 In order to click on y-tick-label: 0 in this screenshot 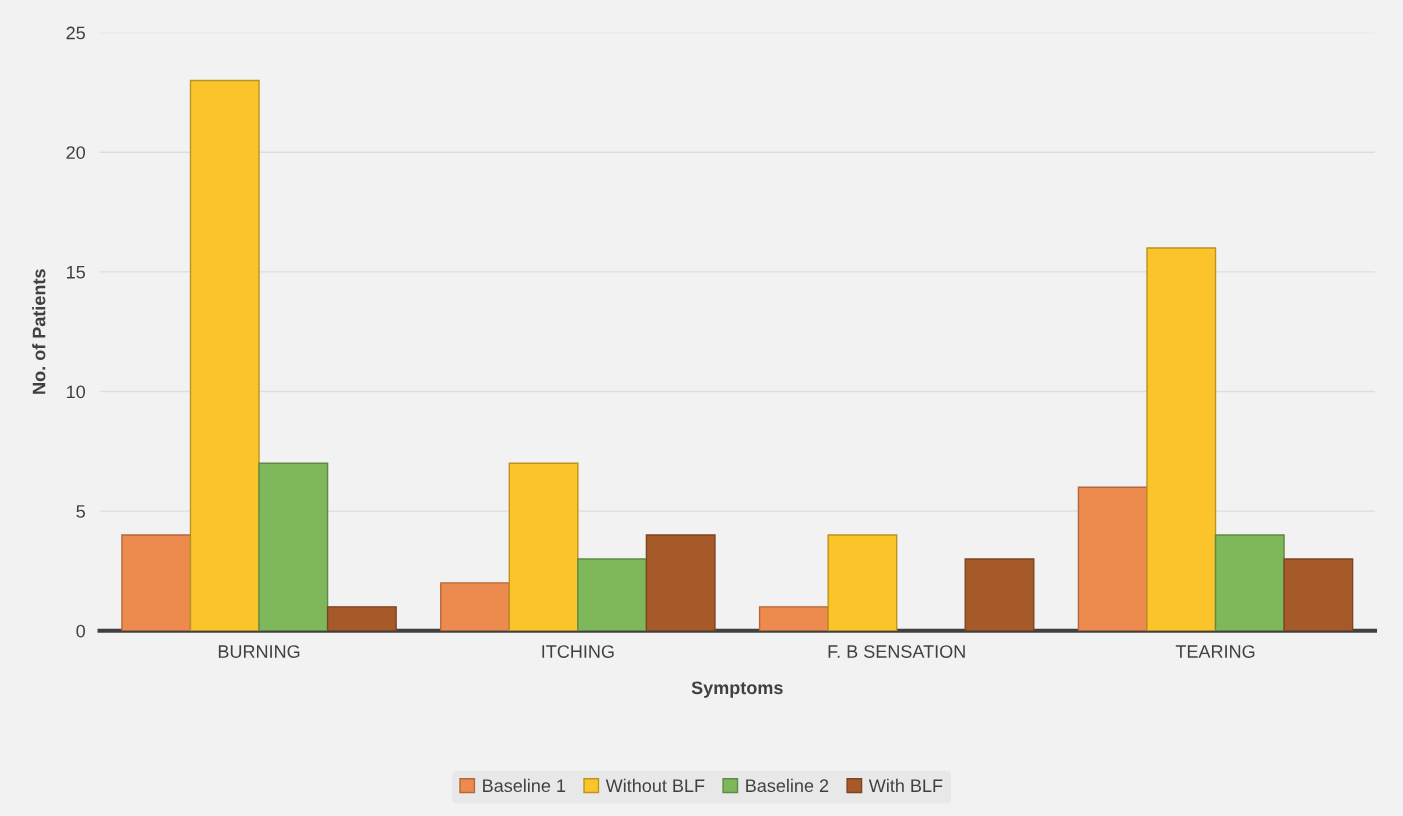, I will do `click(81, 631)`.